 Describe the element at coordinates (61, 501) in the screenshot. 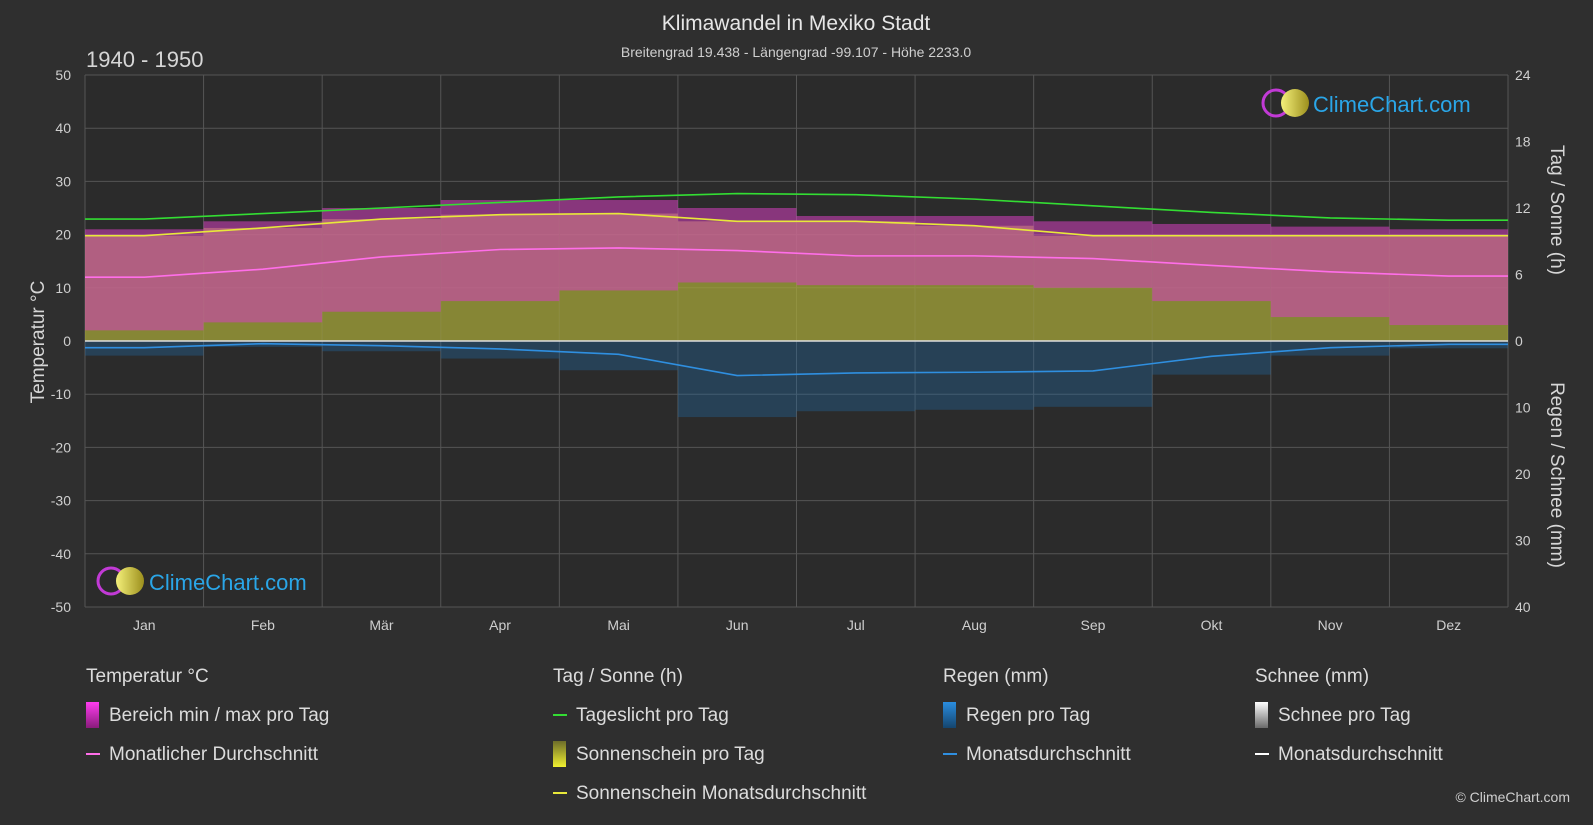

I see `left-tick-label: -30` at that location.